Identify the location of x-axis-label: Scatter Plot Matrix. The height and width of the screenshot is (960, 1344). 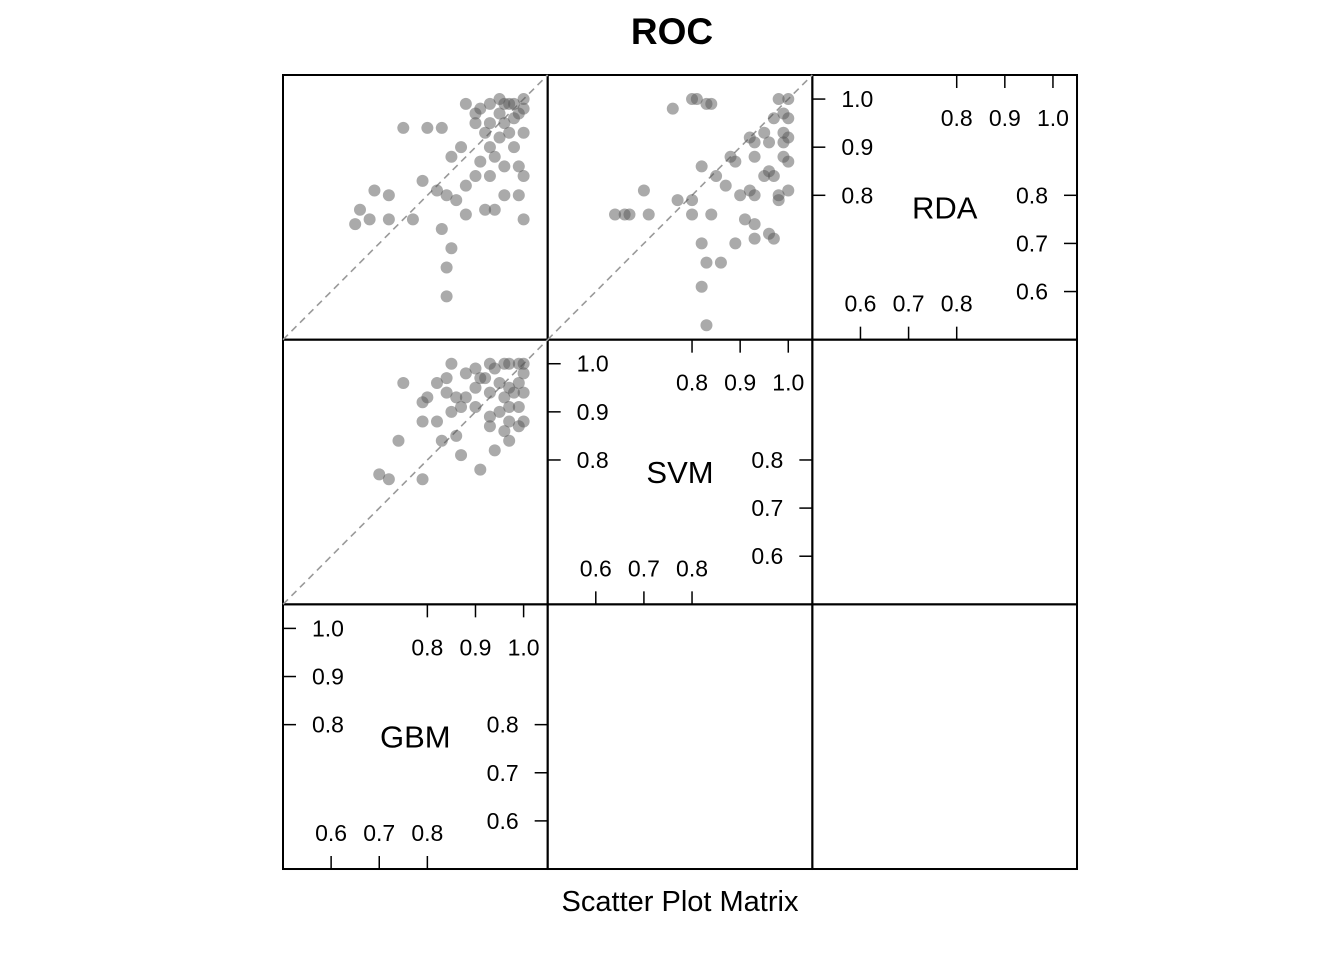
(680, 902).